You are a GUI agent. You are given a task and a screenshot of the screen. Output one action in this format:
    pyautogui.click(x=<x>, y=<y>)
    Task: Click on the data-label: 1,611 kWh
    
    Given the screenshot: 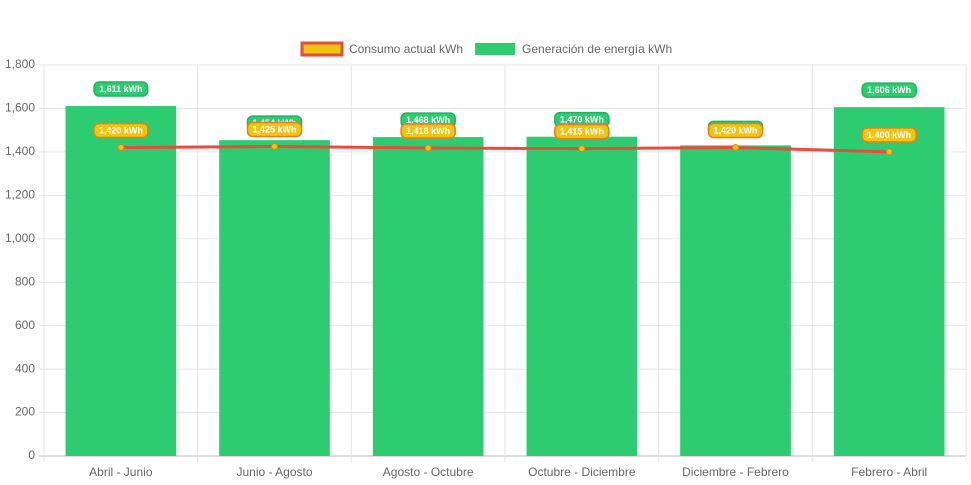 What is the action you would take?
    pyautogui.click(x=121, y=89)
    